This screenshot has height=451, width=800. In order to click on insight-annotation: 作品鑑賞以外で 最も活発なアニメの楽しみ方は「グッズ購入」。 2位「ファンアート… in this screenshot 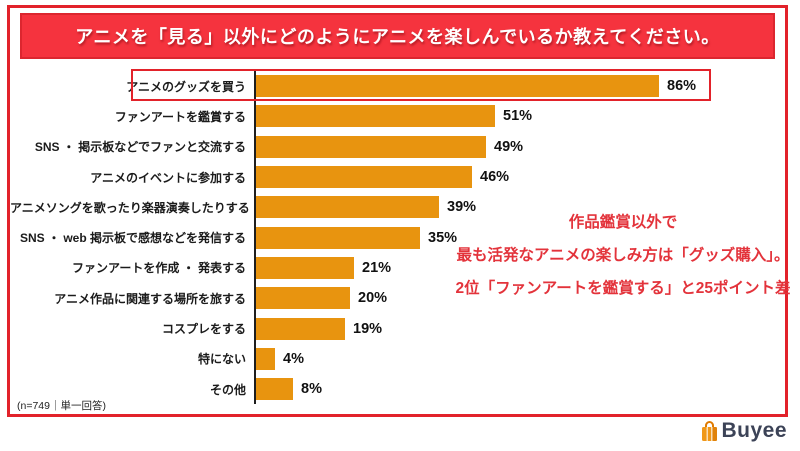, I will do `click(623, 255)`.